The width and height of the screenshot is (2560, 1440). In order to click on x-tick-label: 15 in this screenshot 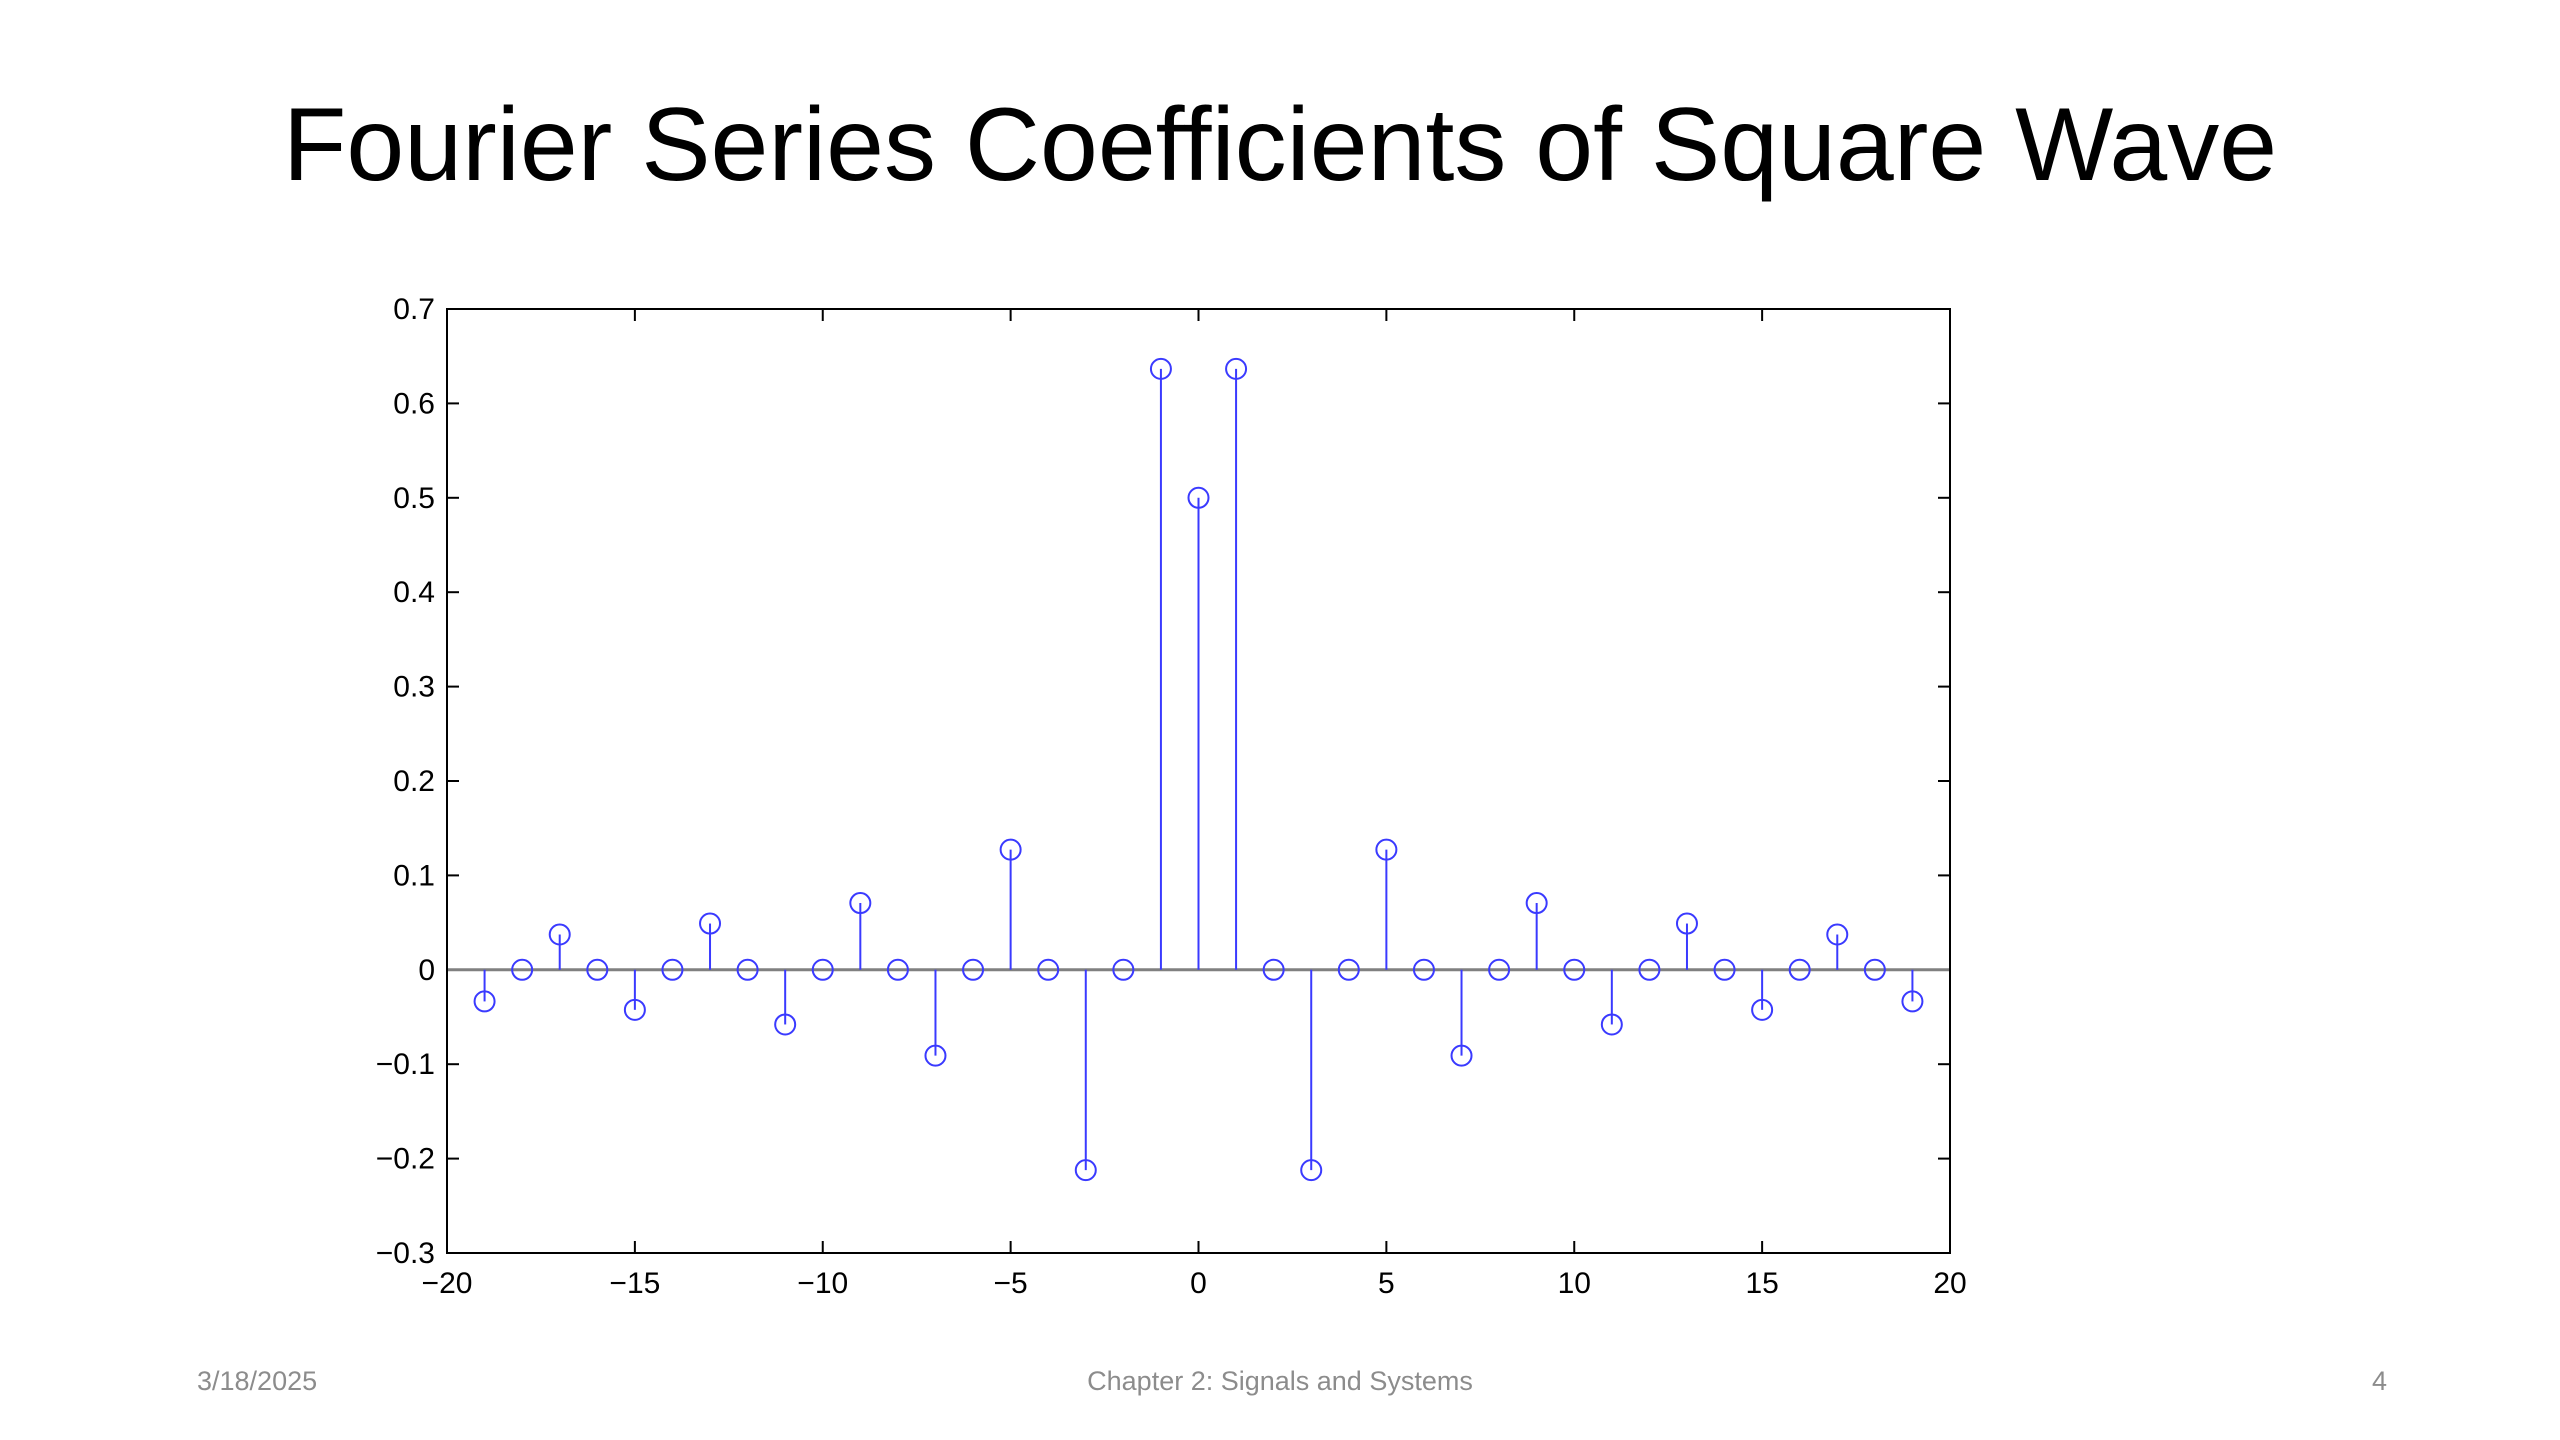, I will do `click(1761, 1283)`.